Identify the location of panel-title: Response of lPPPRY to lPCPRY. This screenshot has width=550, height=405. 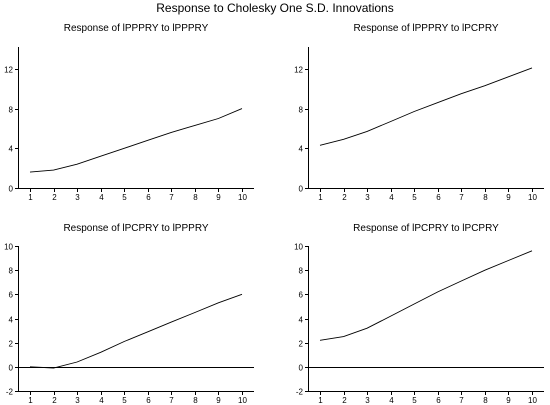
(425, 28).